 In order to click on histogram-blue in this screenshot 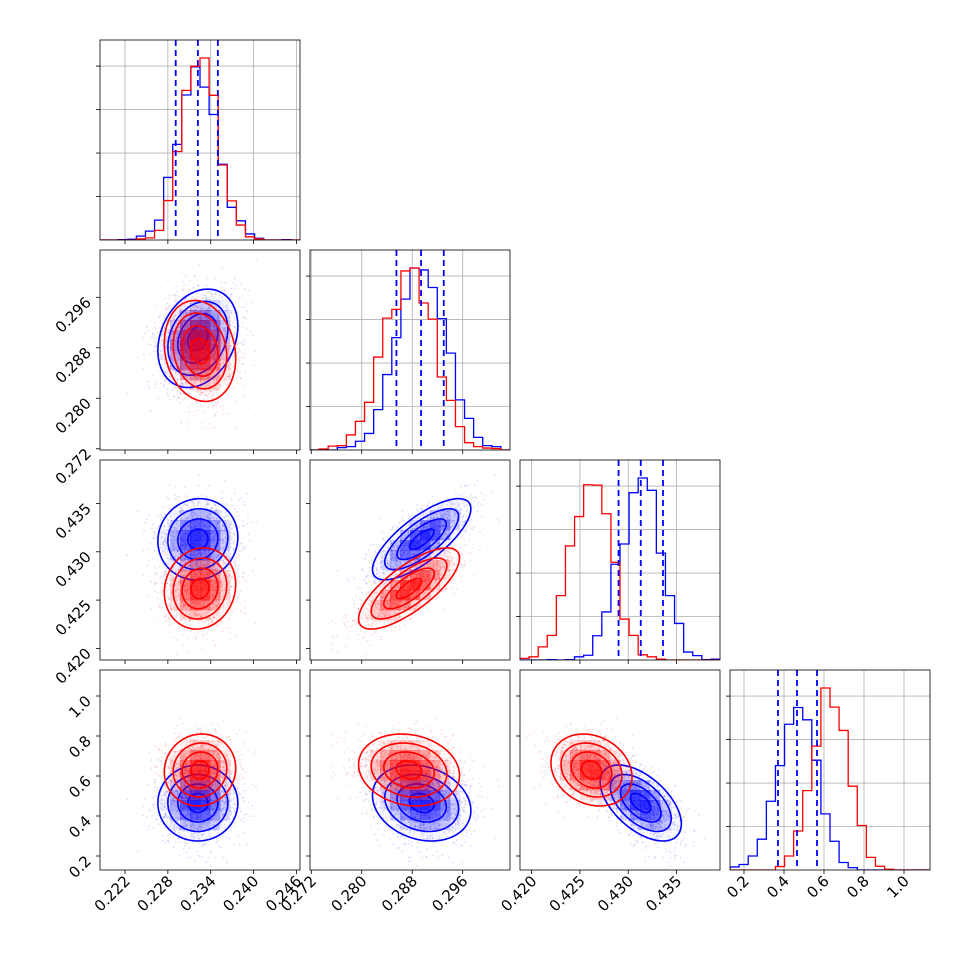, I will do `click(410, 358)`.